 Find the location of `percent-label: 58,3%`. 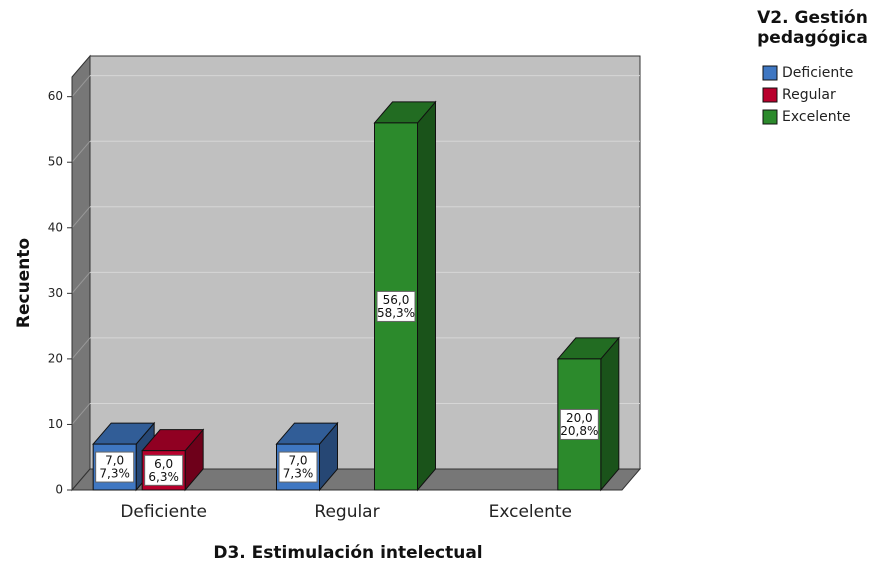

percent-label: 58,3% is located at coordinates (396, 313).